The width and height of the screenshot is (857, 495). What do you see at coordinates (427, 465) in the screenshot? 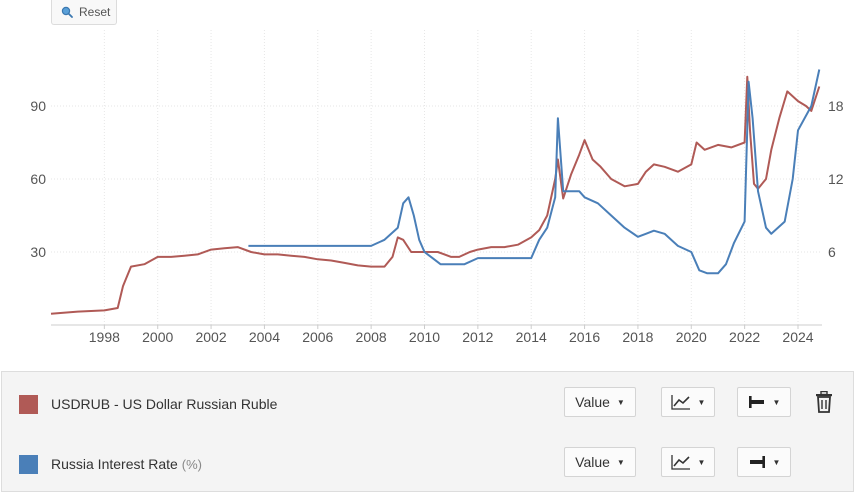
I see `legend-row-interest-rate: Russia Interest Rate (%) Value ▼ ▼ ▼` at bounding box center [427, 465].